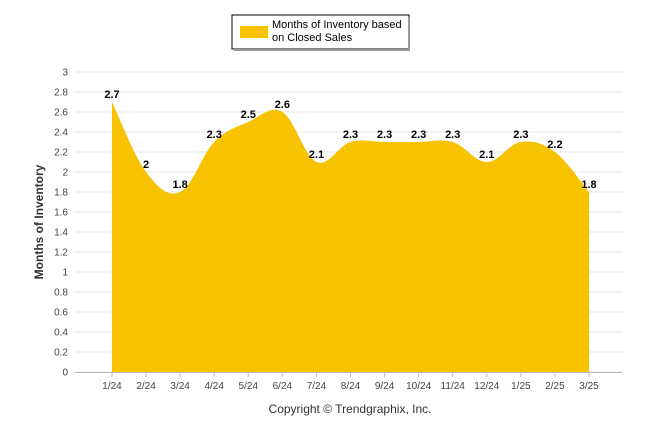  I want to click on y-axis-label: Months of Inventory, so click(39, 221).